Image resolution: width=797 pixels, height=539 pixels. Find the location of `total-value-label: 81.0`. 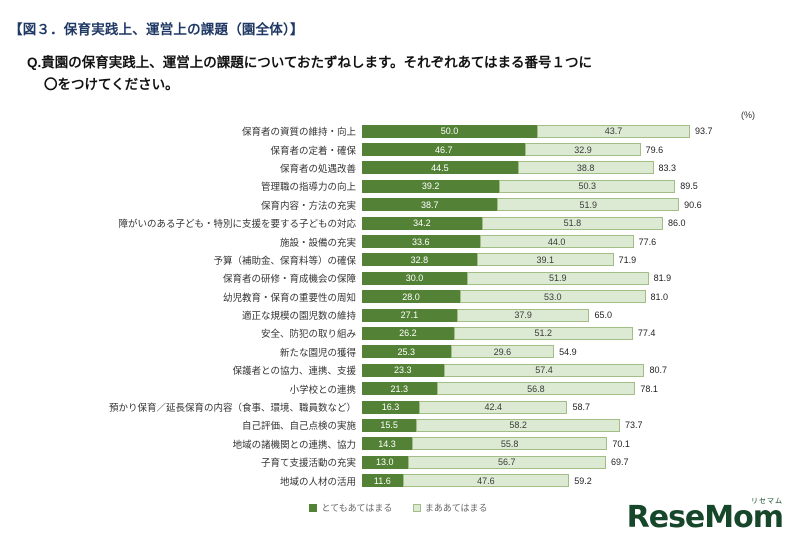

total-value-label: 81.0 is located at coordinates (659, 296).